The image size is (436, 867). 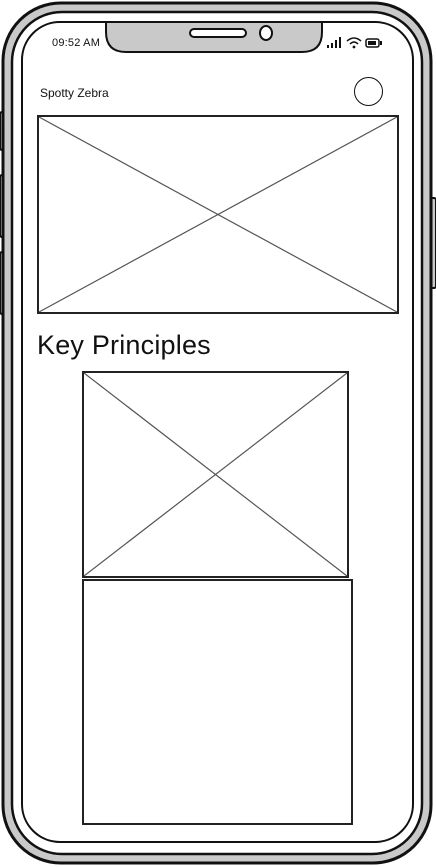 I want to click on app-title: Spotty Zebra, so click(x=74, y=93).